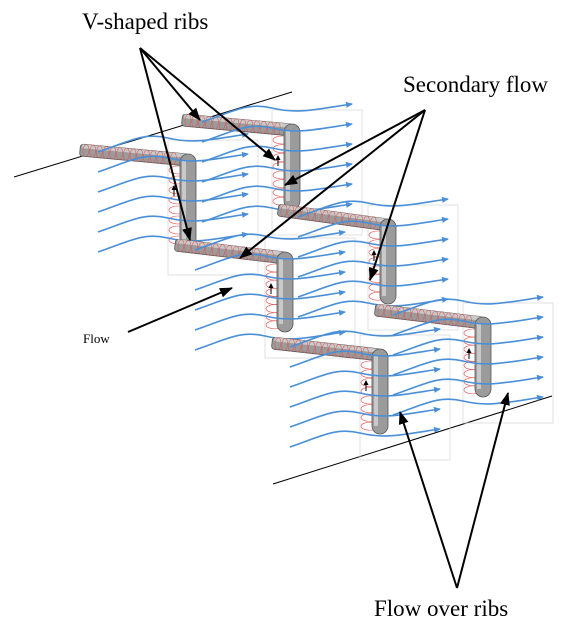 The width and height of the screenshot is (574, 637). What do you see at coordinates (96, 338) in the screenshot?
I see `flow-label: Flow` at bounding box center [96, 338].